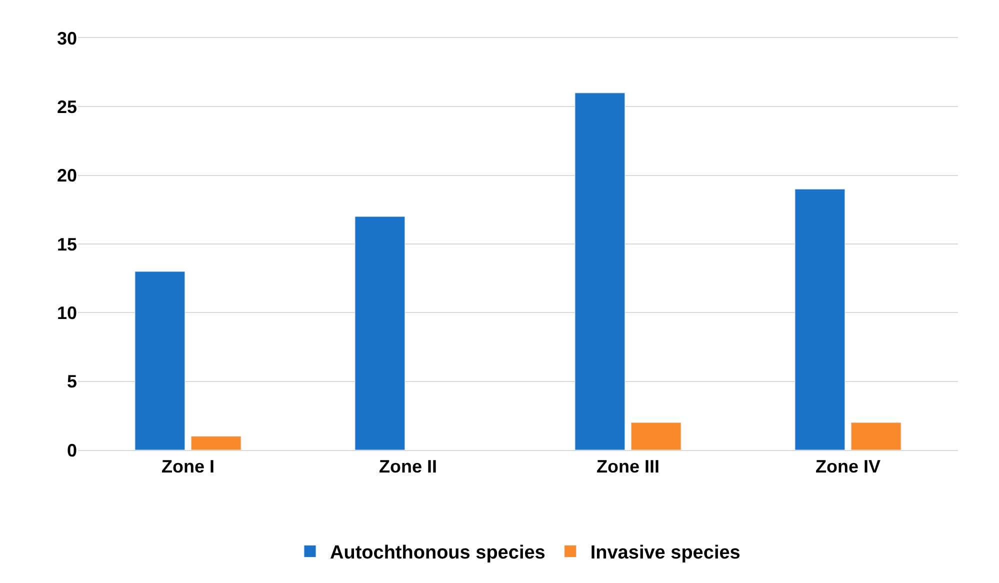 This screenshot has height=583, width=999. Describe the element at coordinates (848, 466) in the screenshot. I see `x-tick-label: Zone IV` at that location.